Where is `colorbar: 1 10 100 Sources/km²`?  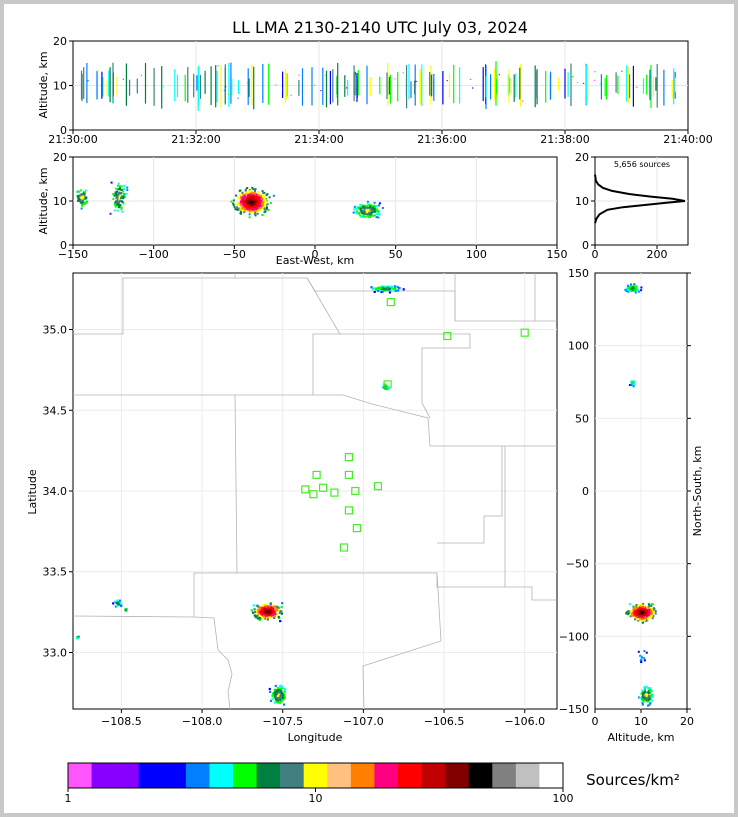 colorbar: 1 10 100 Sources/km² is located at coordinates (372, 783).